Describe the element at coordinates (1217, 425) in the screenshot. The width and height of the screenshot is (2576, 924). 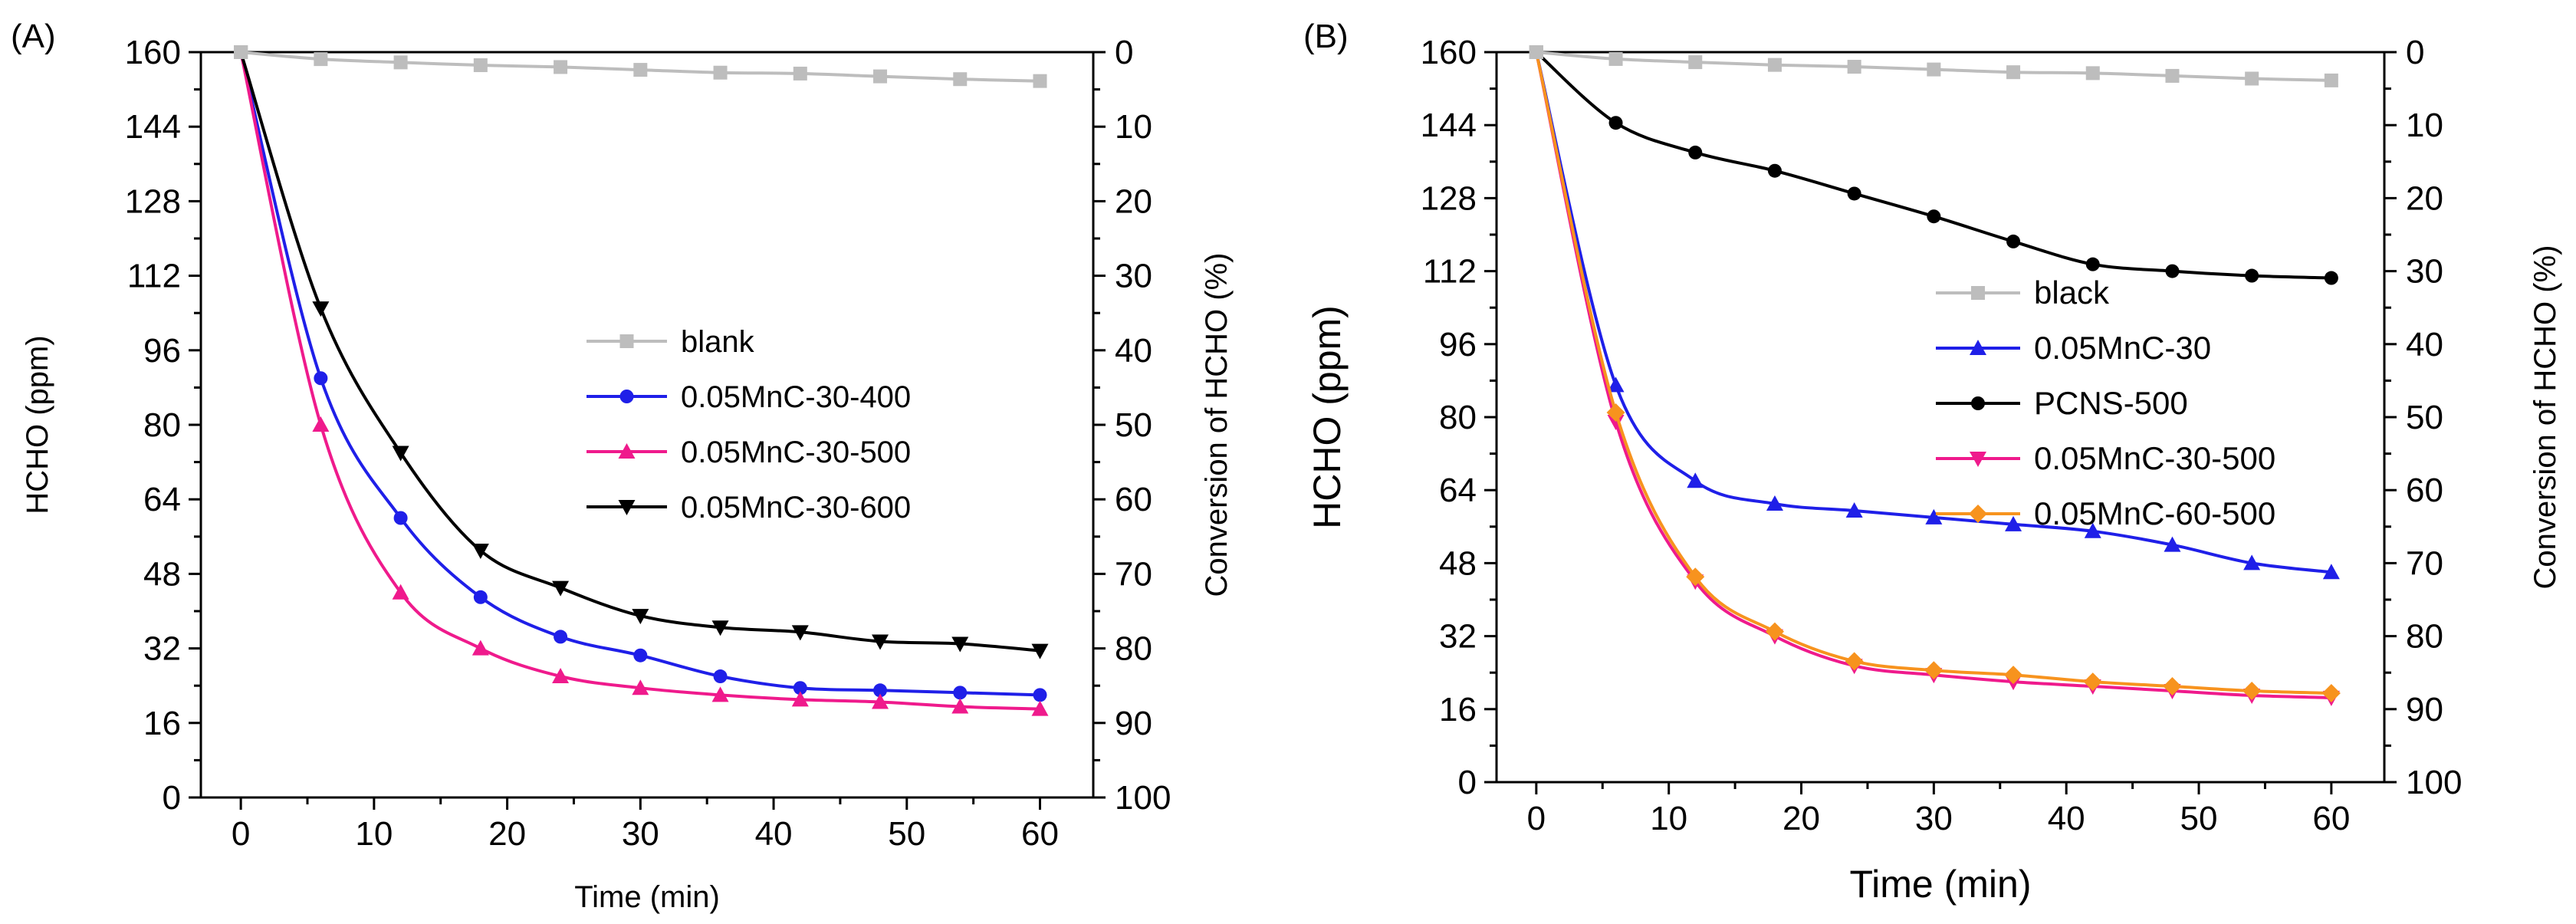
I see `y2-axis-title: Conversion of HCHO (%)` at that location.